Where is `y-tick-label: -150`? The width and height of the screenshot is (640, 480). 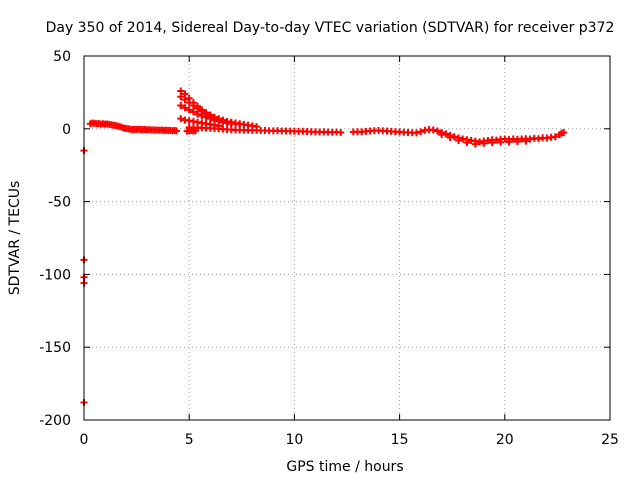
y-tick-label: -150 is located at coordinates (55, 348).